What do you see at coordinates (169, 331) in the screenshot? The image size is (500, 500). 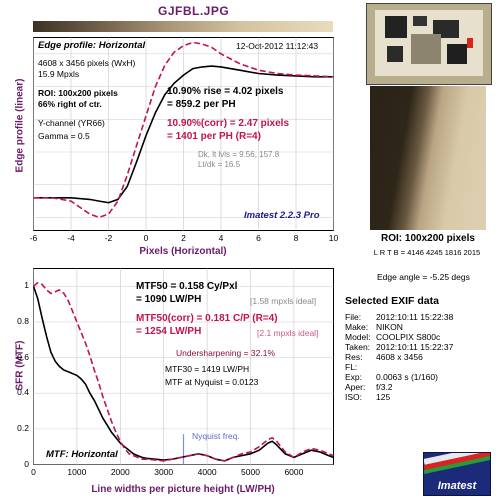 I see `mtf50c-line2: = 1254 LW/PH` at bounding box center [169, 331].